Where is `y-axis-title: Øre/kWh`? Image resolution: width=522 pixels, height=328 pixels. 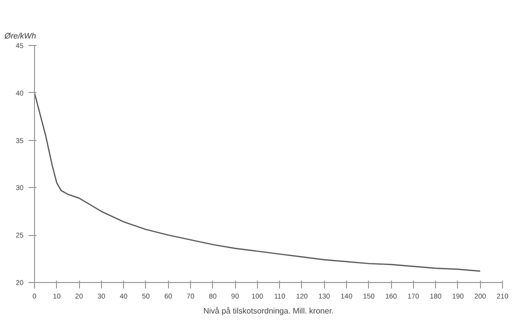
y-axis-title: Øre/kWh is located at coordinates (20, 36).